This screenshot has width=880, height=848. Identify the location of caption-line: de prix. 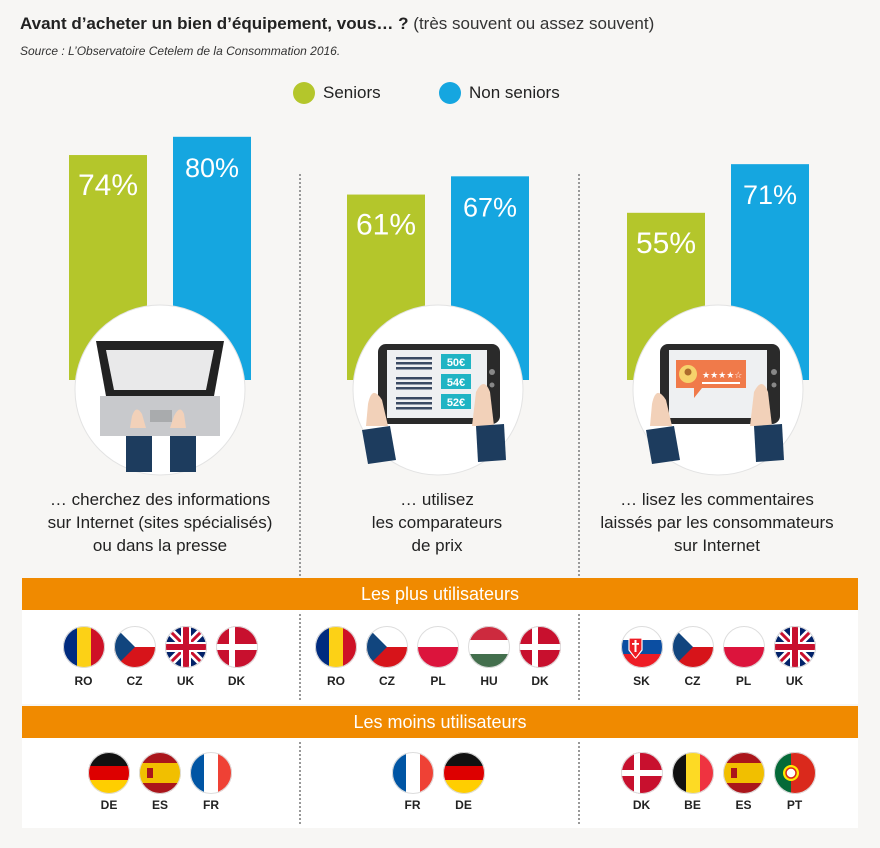
(437, 545).